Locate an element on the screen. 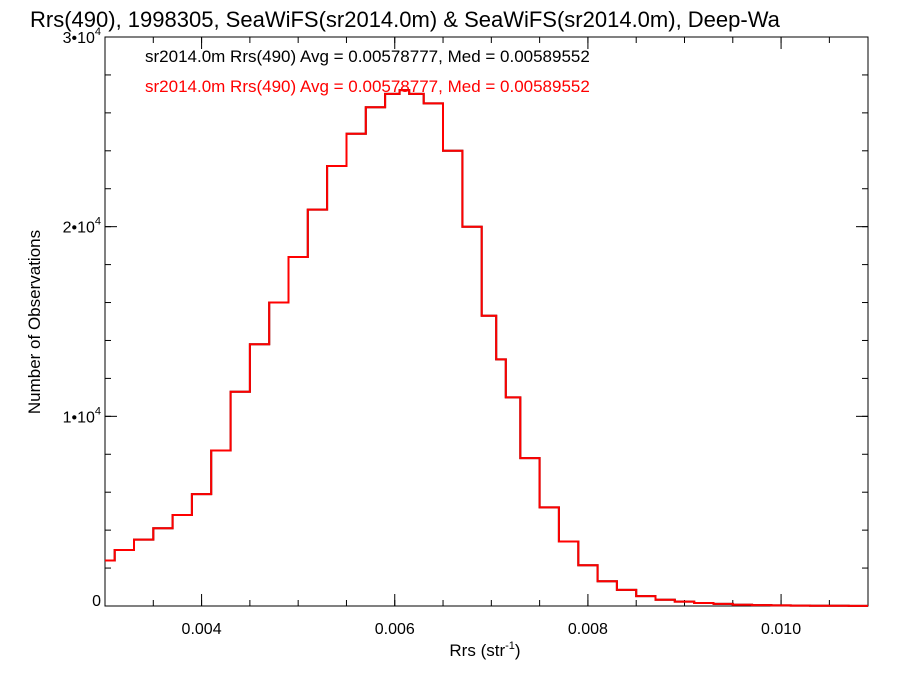  x-axis-label: Rrs (str-1) is located at coordinates (484, 650).